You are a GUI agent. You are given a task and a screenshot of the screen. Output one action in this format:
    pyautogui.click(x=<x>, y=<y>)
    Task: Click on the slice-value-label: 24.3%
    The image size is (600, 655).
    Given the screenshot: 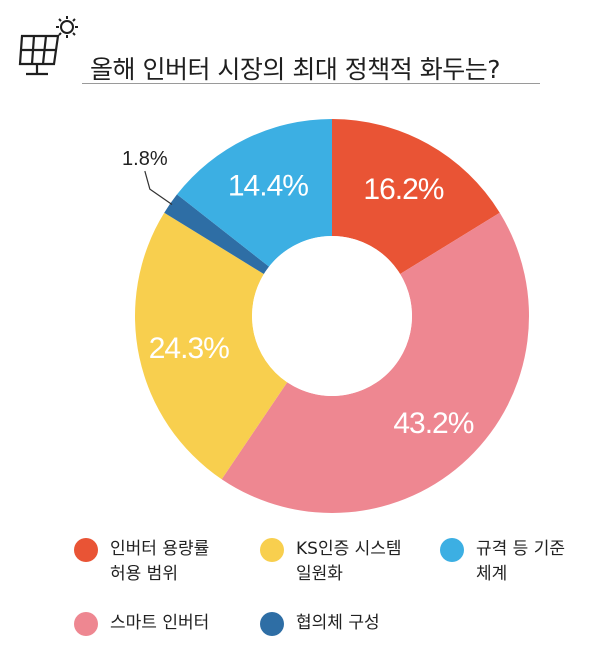 What is the action you would take?
    pyautogui.click(x=189, y=348)
    